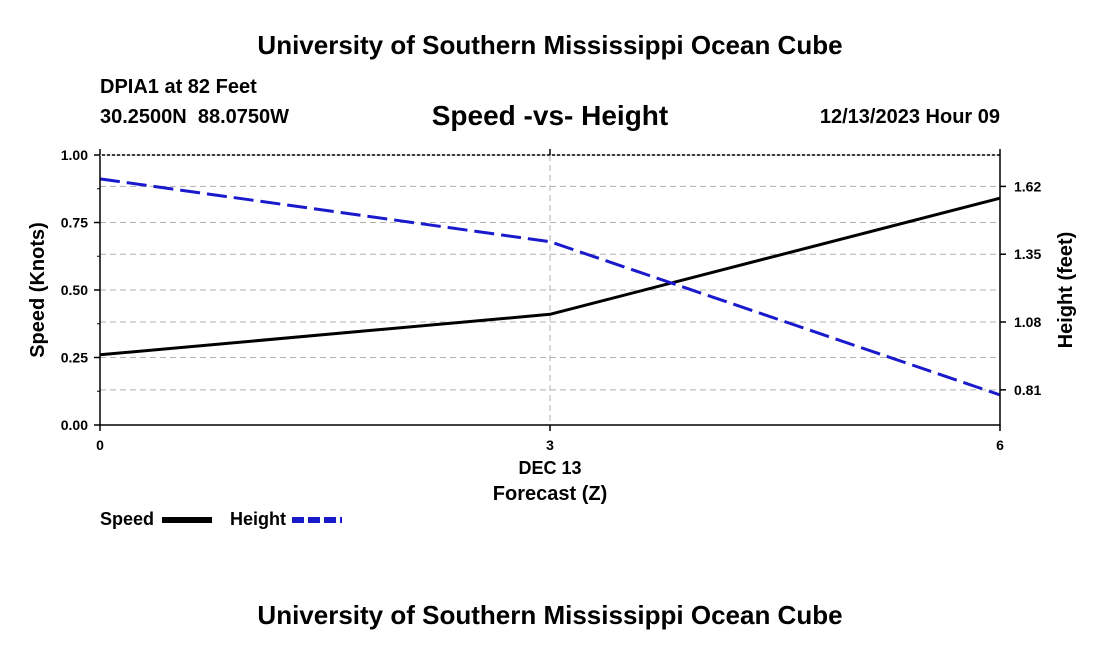 The height and width of the screenshot is (650, 1100). I want to click on y-right-tick-label: 0.81, so click(1027, 390).